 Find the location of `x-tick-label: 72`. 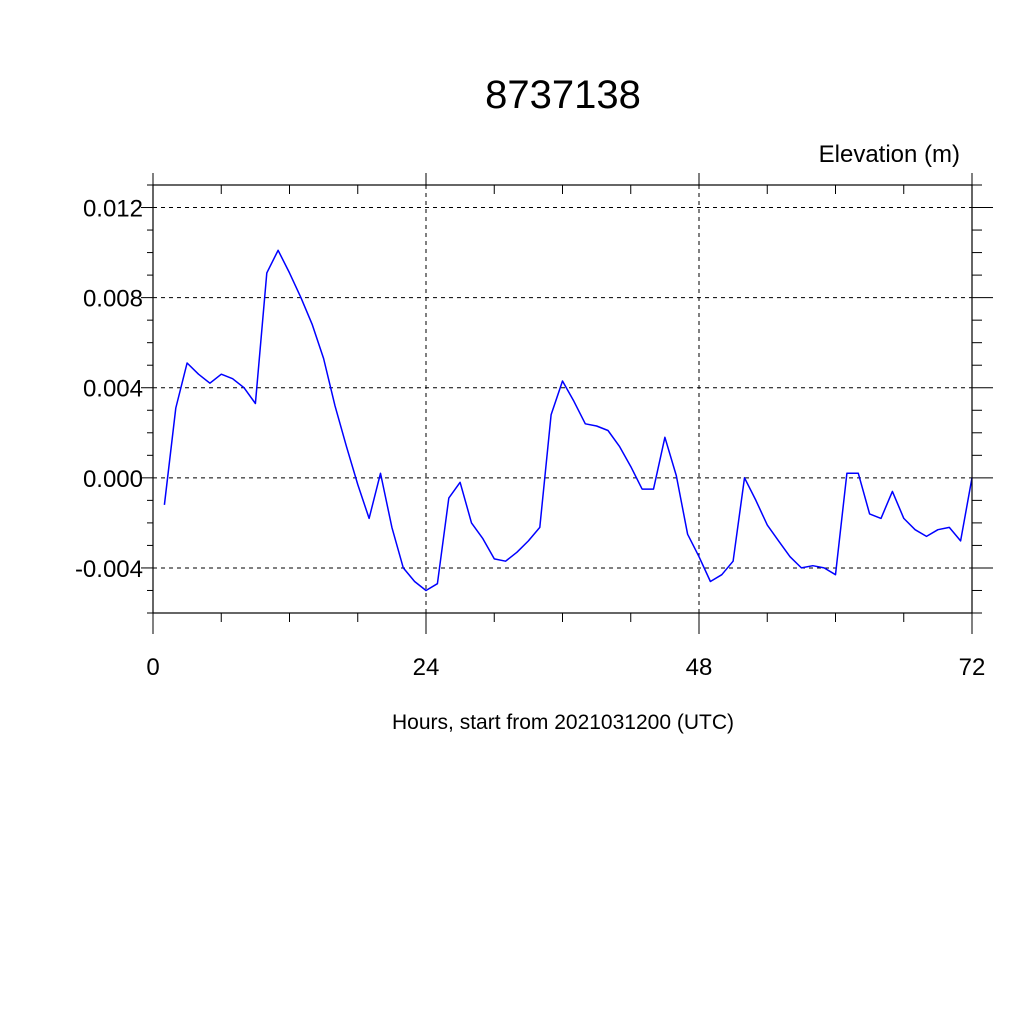

x-tick-label: 72 is located at coordinates (972, 667).